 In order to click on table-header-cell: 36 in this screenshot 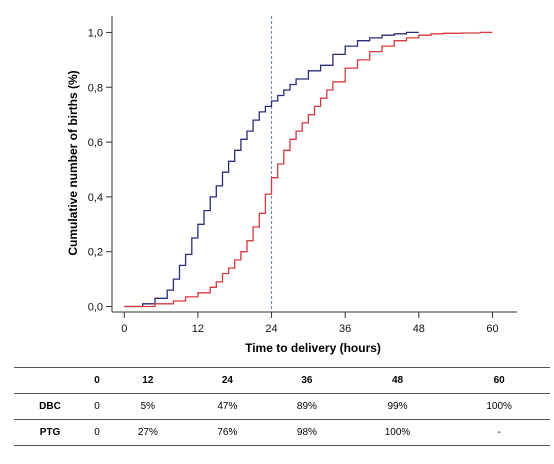, I will do `click(307, 380)`.